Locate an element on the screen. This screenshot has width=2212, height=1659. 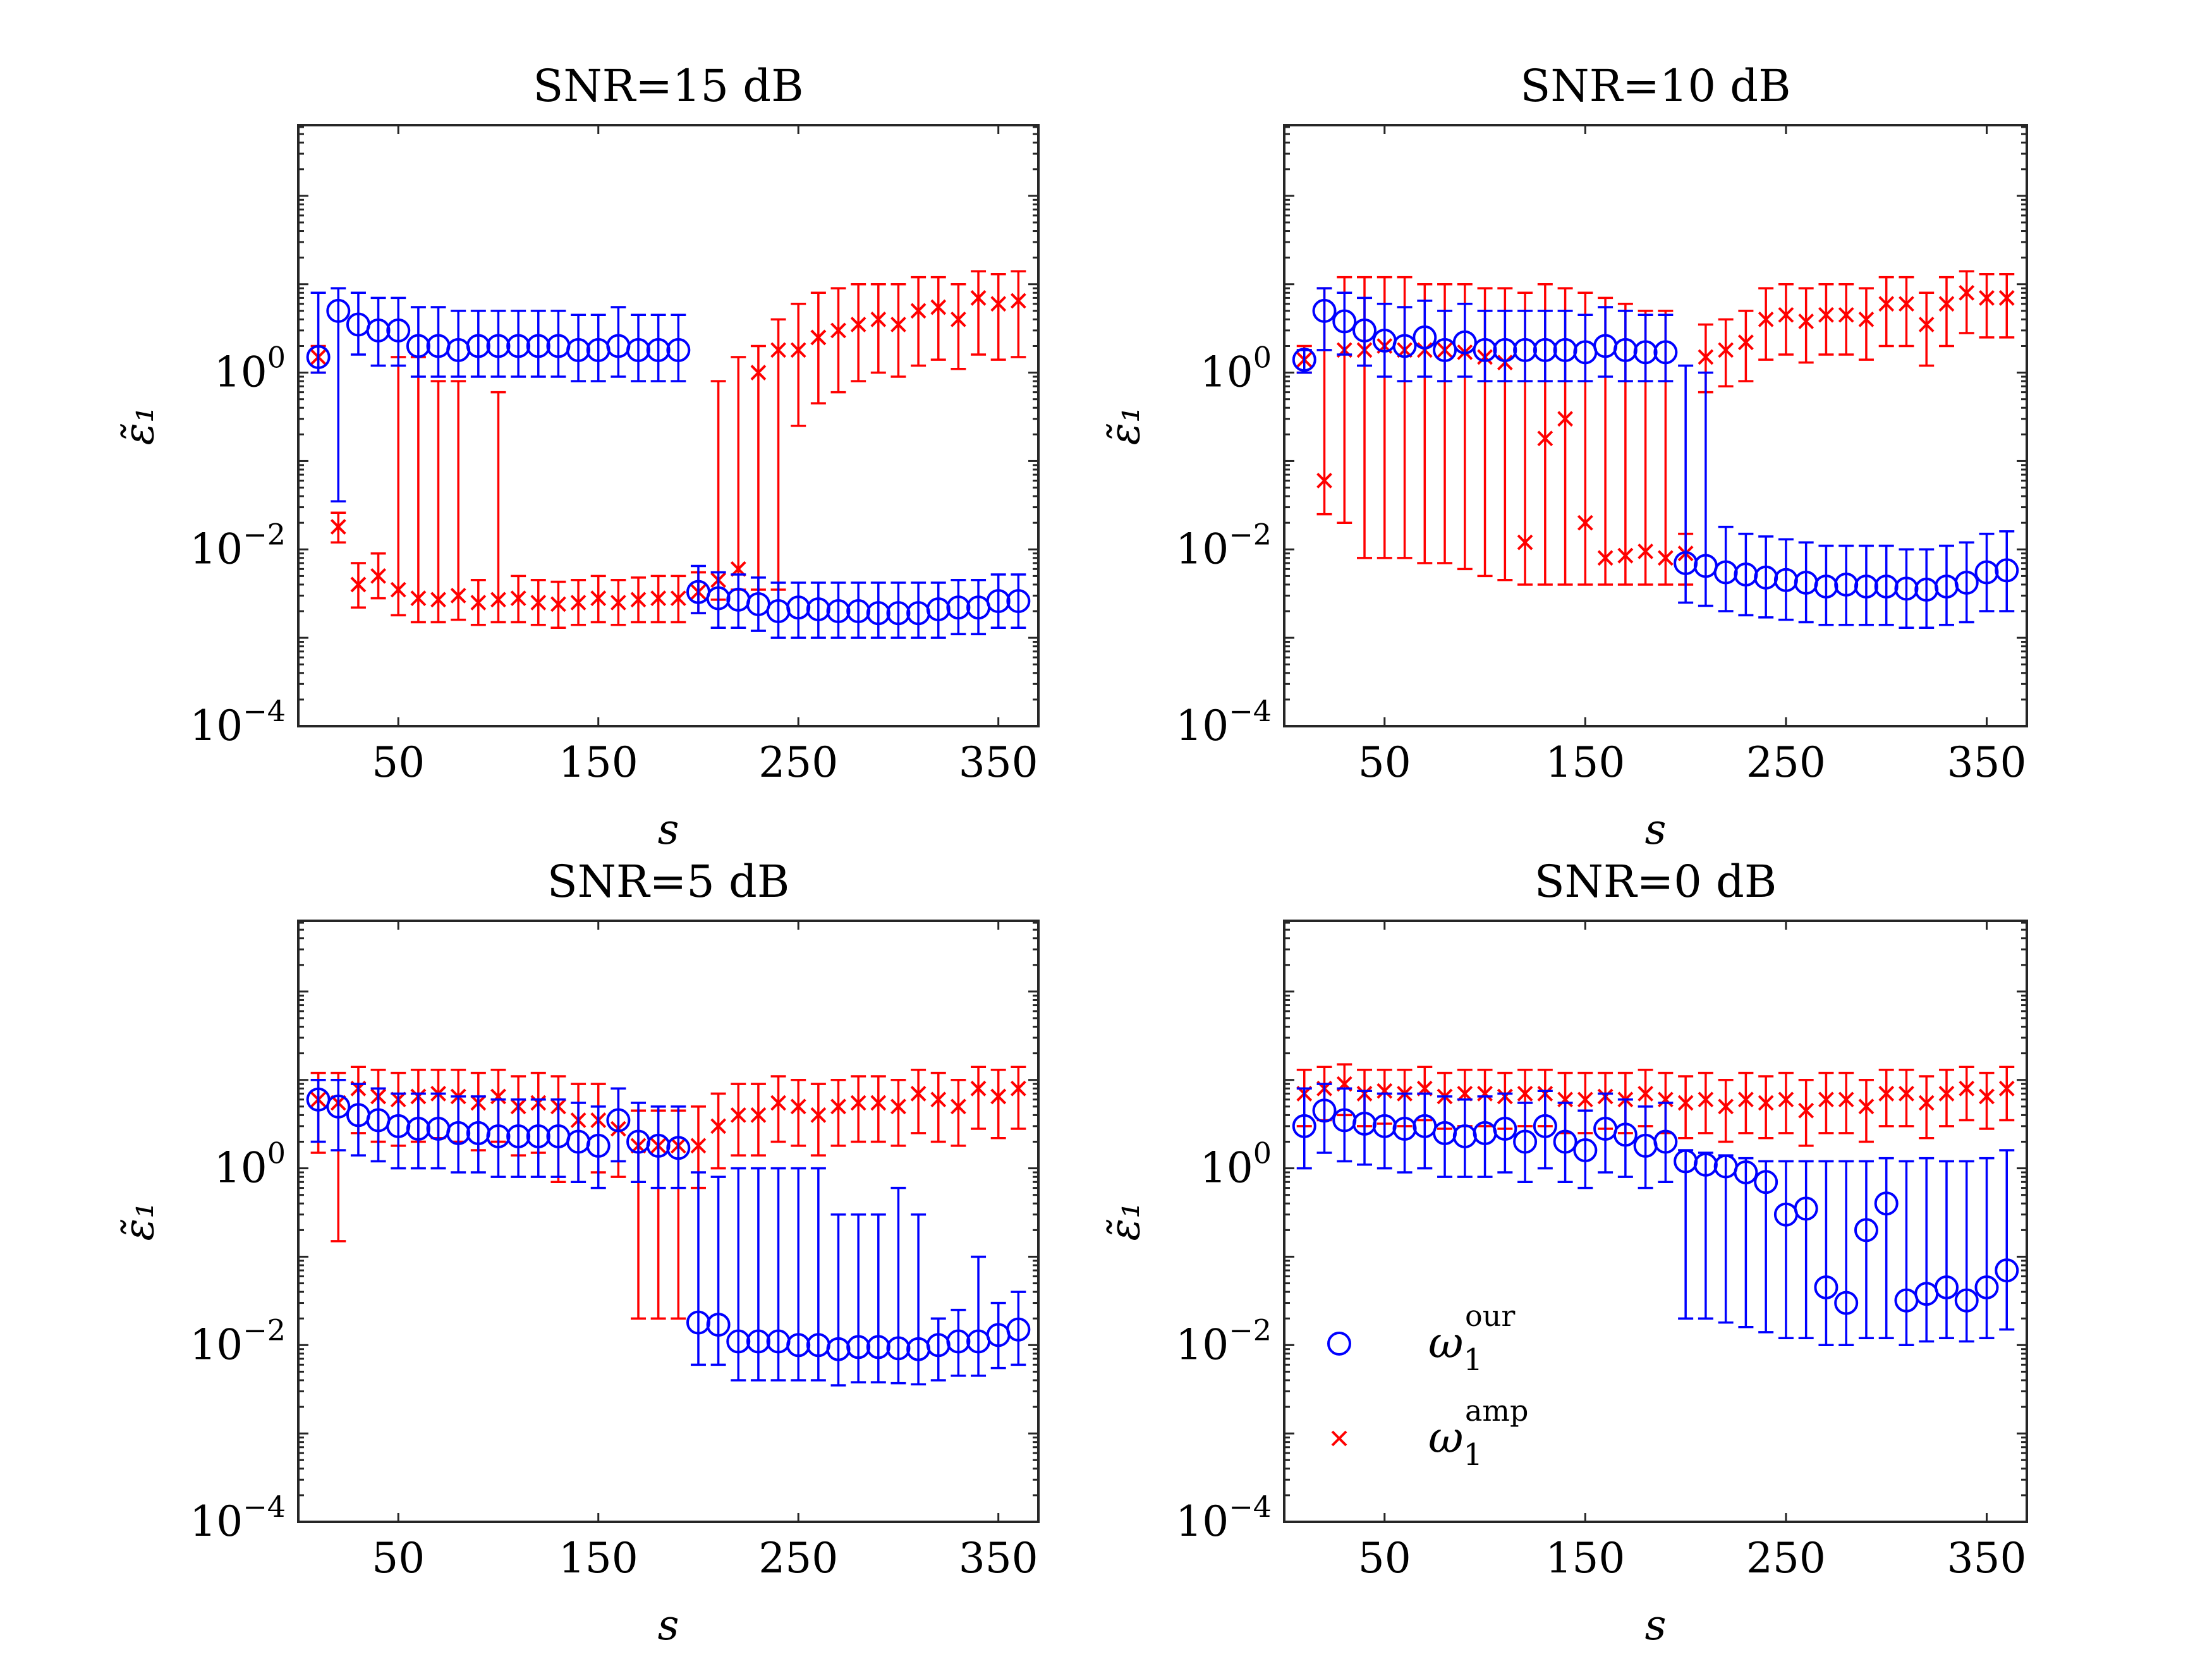
legend-label-our: ω1 our is located at coordinates (1471, 1339).